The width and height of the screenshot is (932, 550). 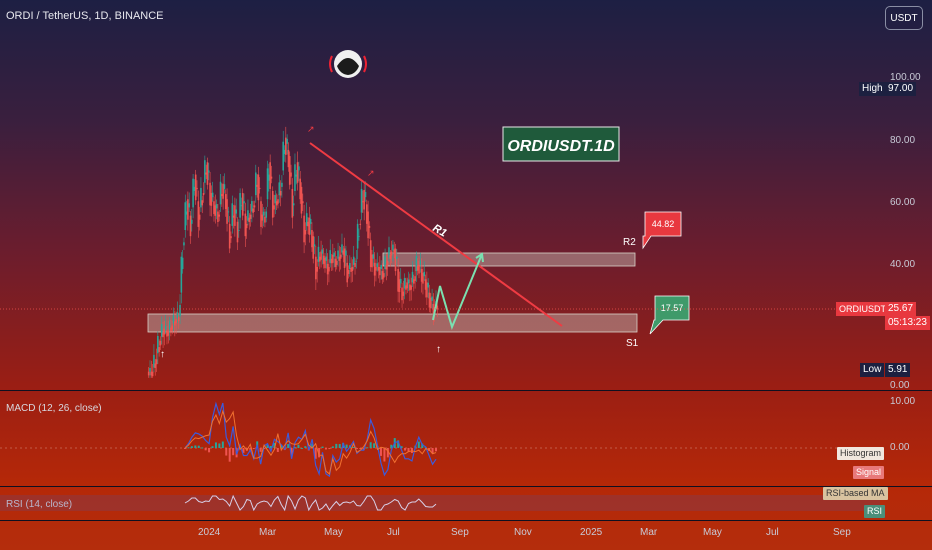 What do you see at coordinates (436, 234) in the screenshot?
I see `trendline-r1` at bounding box center [436, 234].